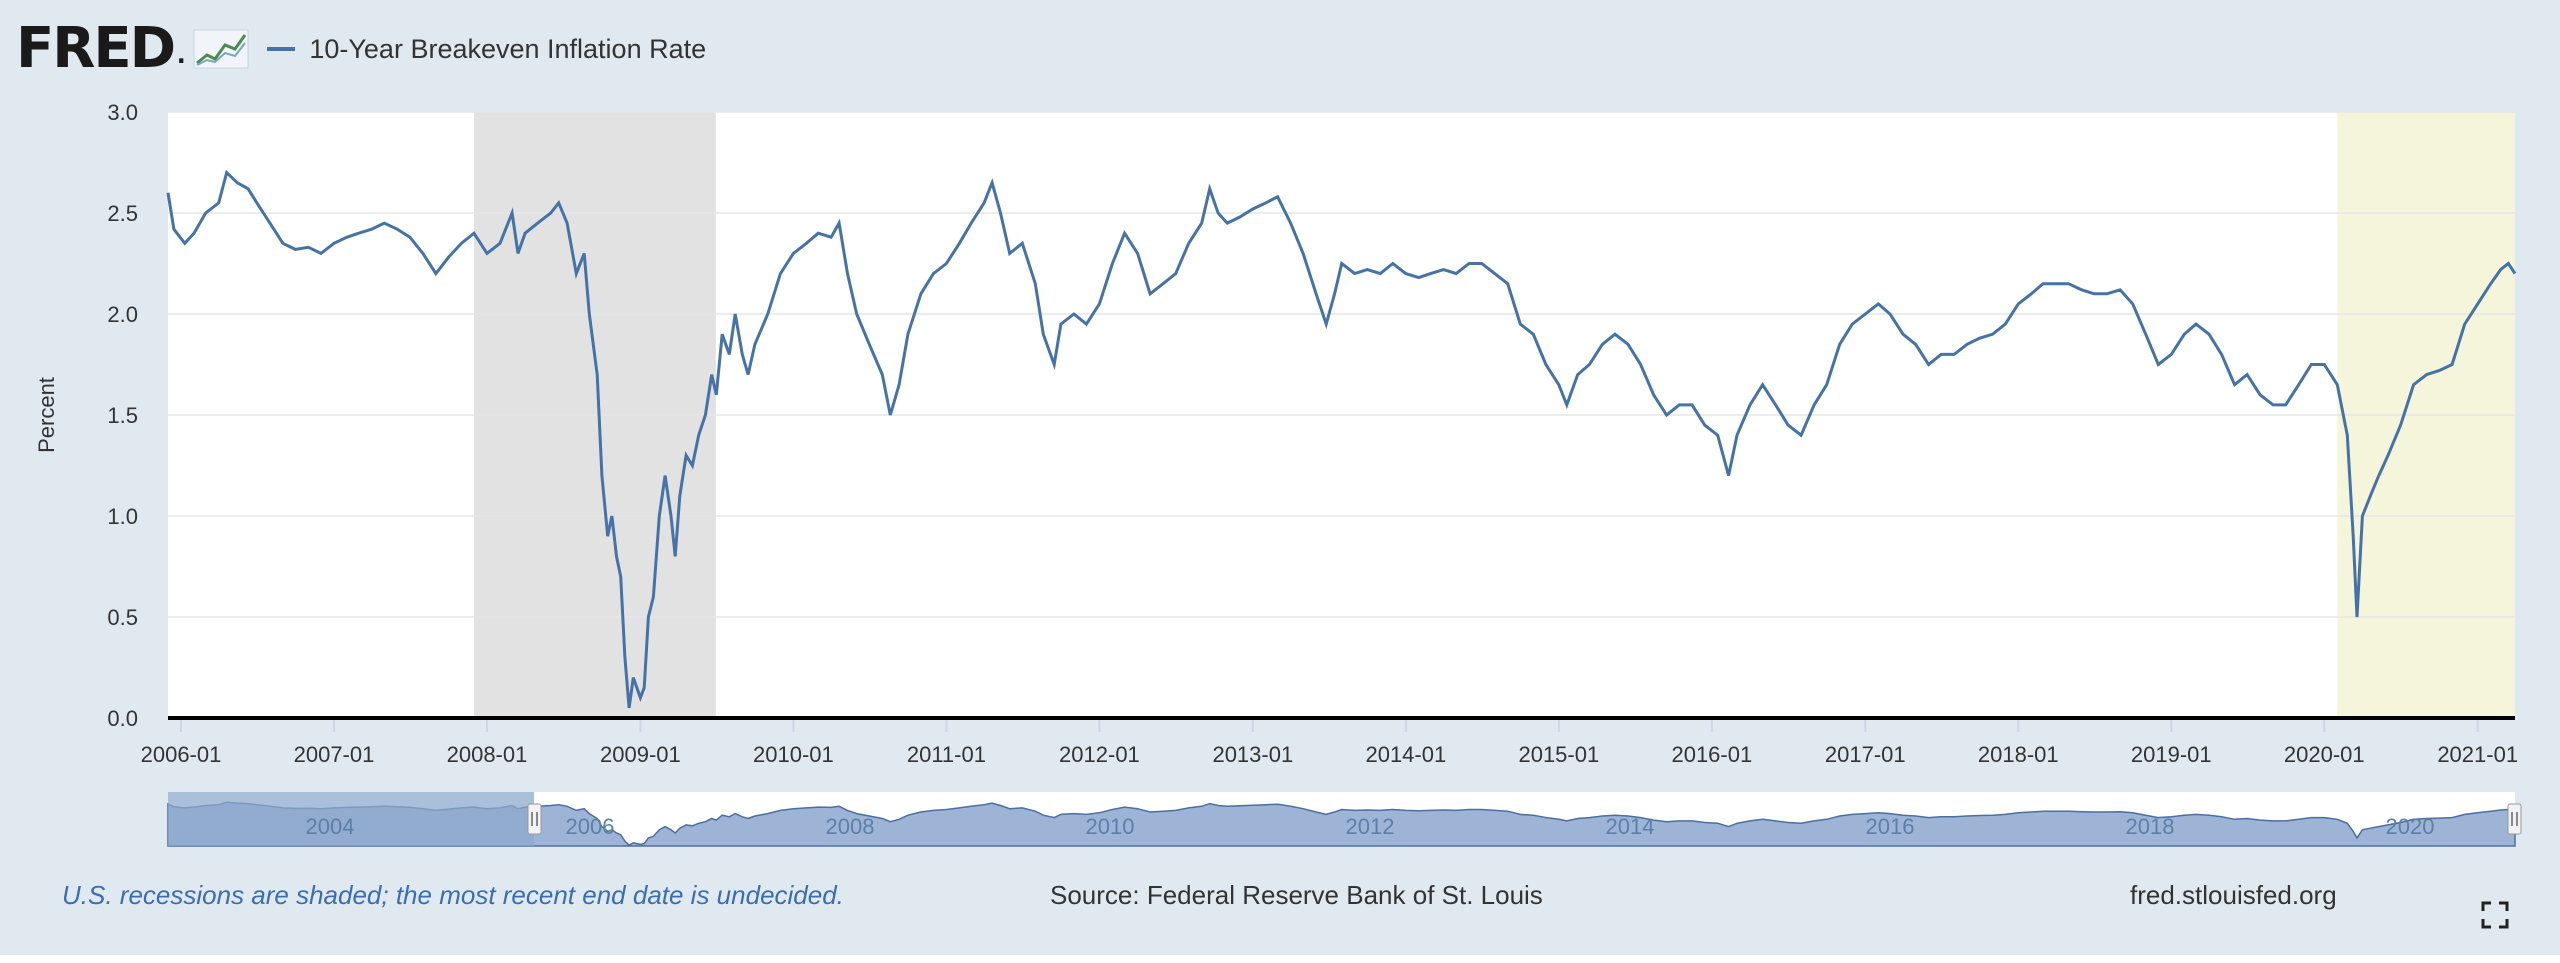 The width and height of the screenshot is (2560, 963). Describe the element at coordinates (1099, 754) in the screenshot. I see `x-tick-label: 2012-01` at that location.